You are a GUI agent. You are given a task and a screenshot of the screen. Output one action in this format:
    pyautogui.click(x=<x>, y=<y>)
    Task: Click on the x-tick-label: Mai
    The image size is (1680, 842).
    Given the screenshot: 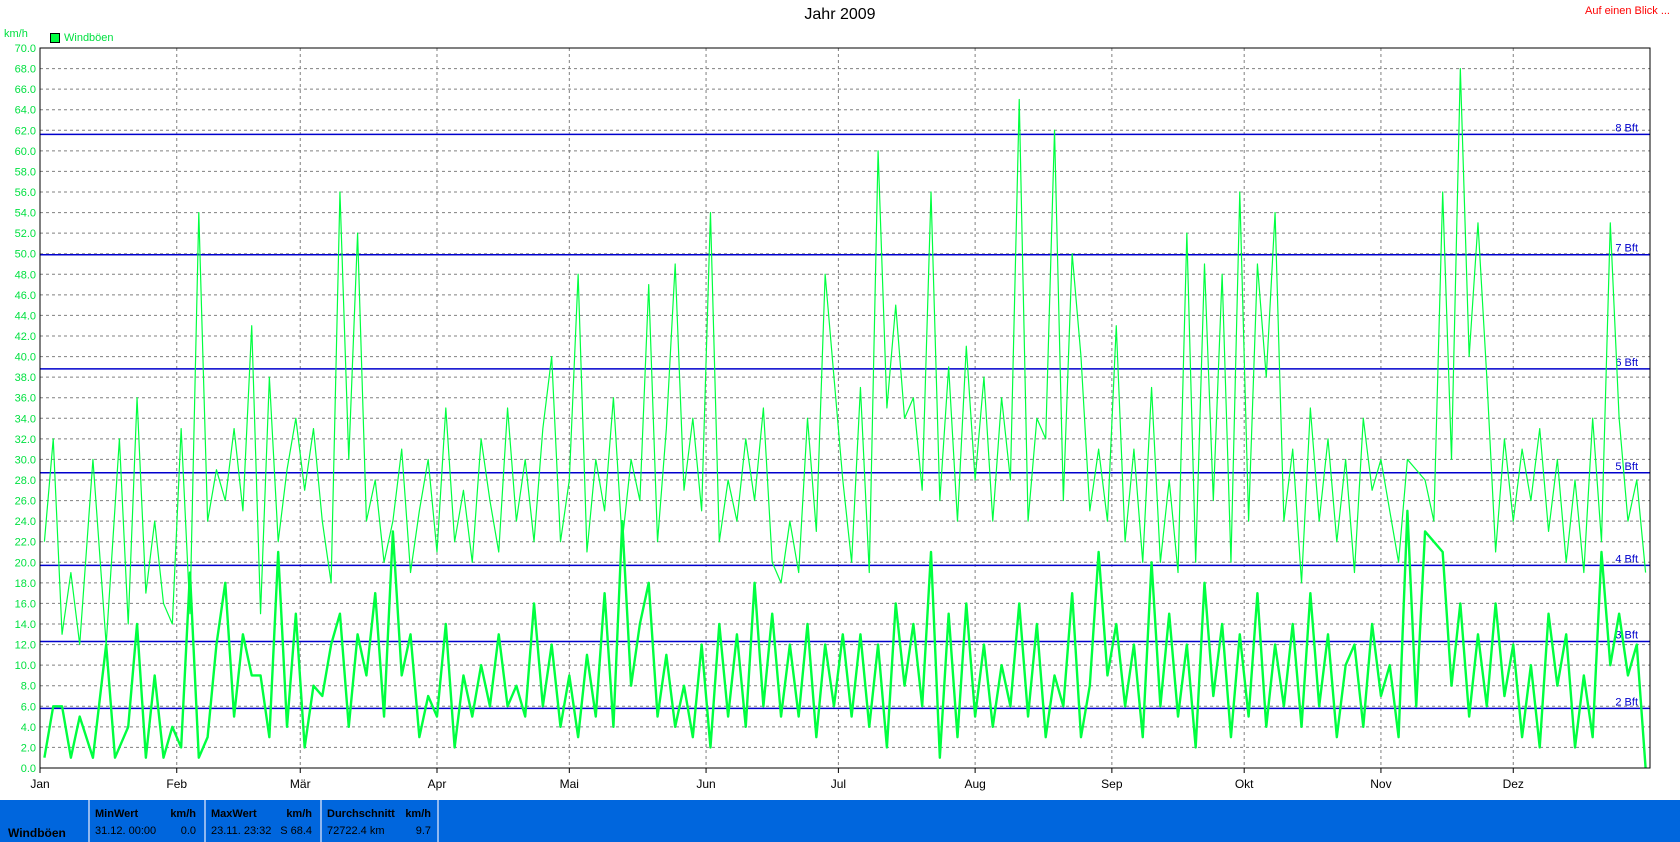 What is the action you would take?
    pyautogui.click(x=569, y=784)
    